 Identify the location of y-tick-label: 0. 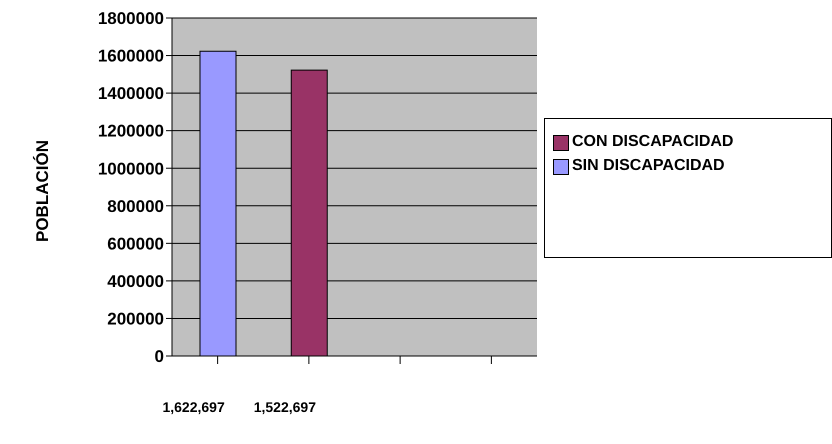
(159, 356).